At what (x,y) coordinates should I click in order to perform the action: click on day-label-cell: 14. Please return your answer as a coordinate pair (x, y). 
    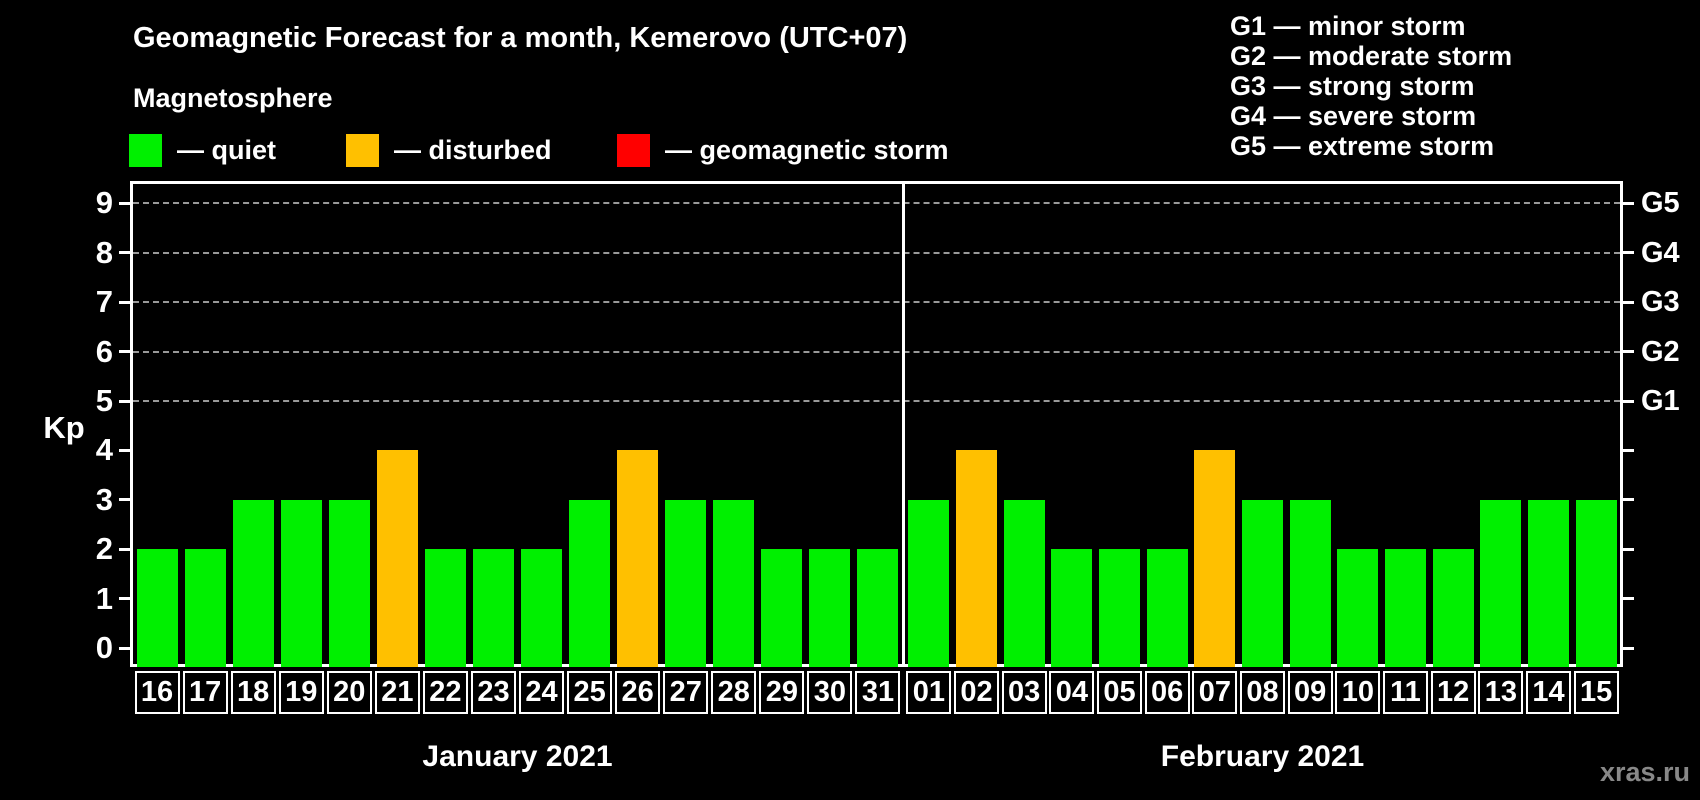
    Looking at the image, I should click on (1548, 692).